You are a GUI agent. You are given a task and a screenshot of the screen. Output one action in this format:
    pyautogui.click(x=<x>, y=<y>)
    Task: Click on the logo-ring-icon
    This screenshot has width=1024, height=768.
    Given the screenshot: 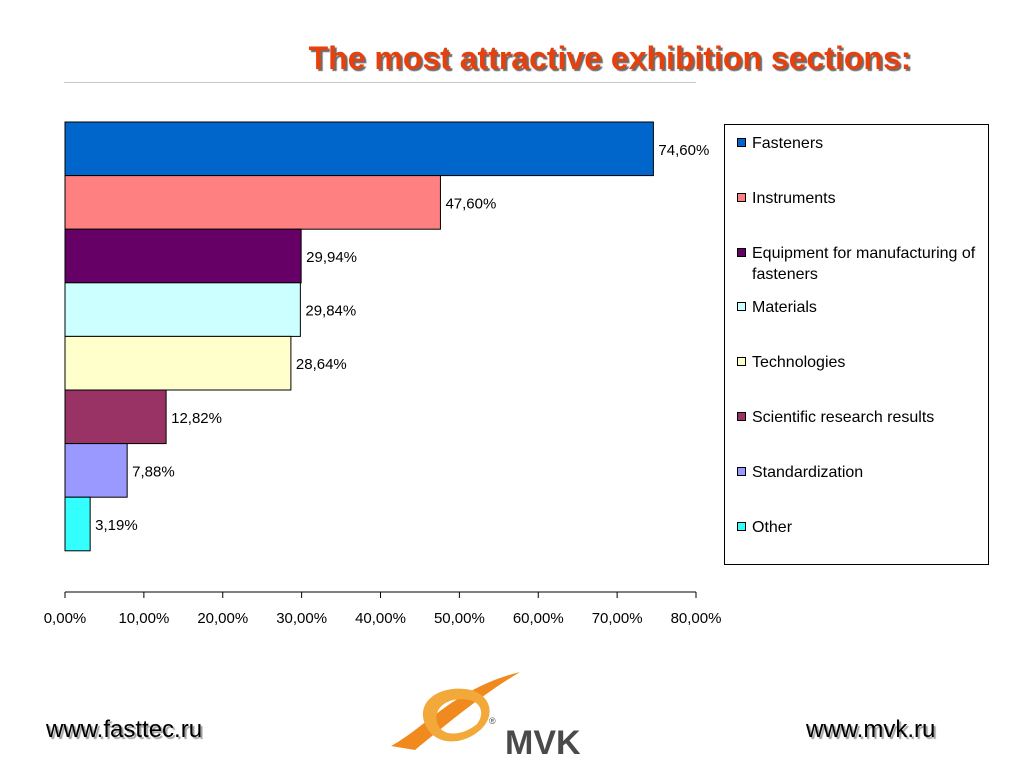 What is the action you would take?
    pyautogui.click(x=456, y=715)
    